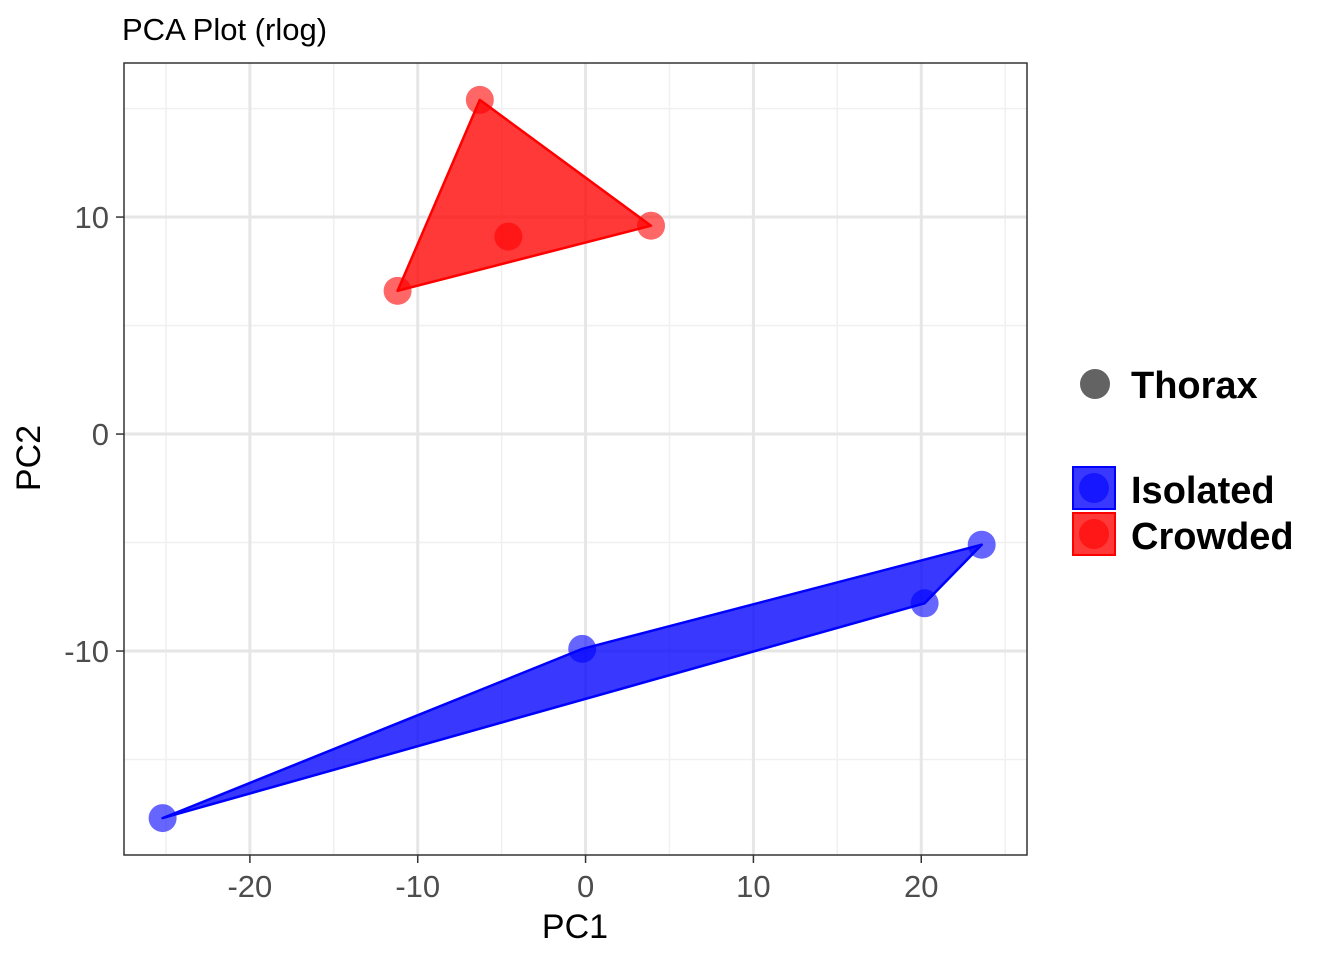 This screenshot has height=960, width=1344. What do you see at coordinates (1094, 488) in the screenshot?
I see `legend-key-point-isolated` at bounding box center [1094, 488].